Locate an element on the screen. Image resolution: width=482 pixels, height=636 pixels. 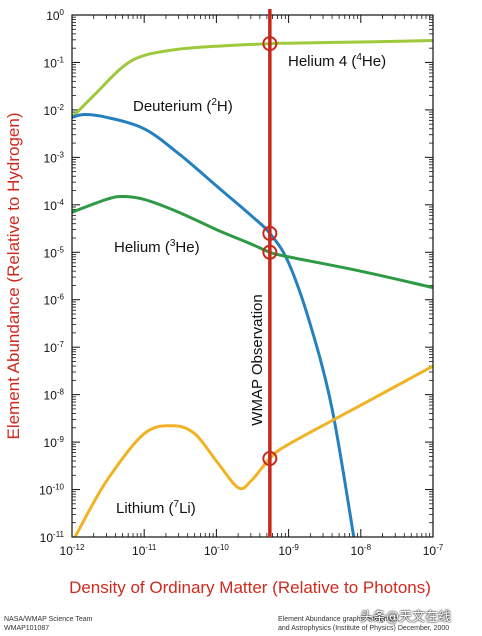
y-tick-label: 10⁰ is located at coordinates (55, 15).